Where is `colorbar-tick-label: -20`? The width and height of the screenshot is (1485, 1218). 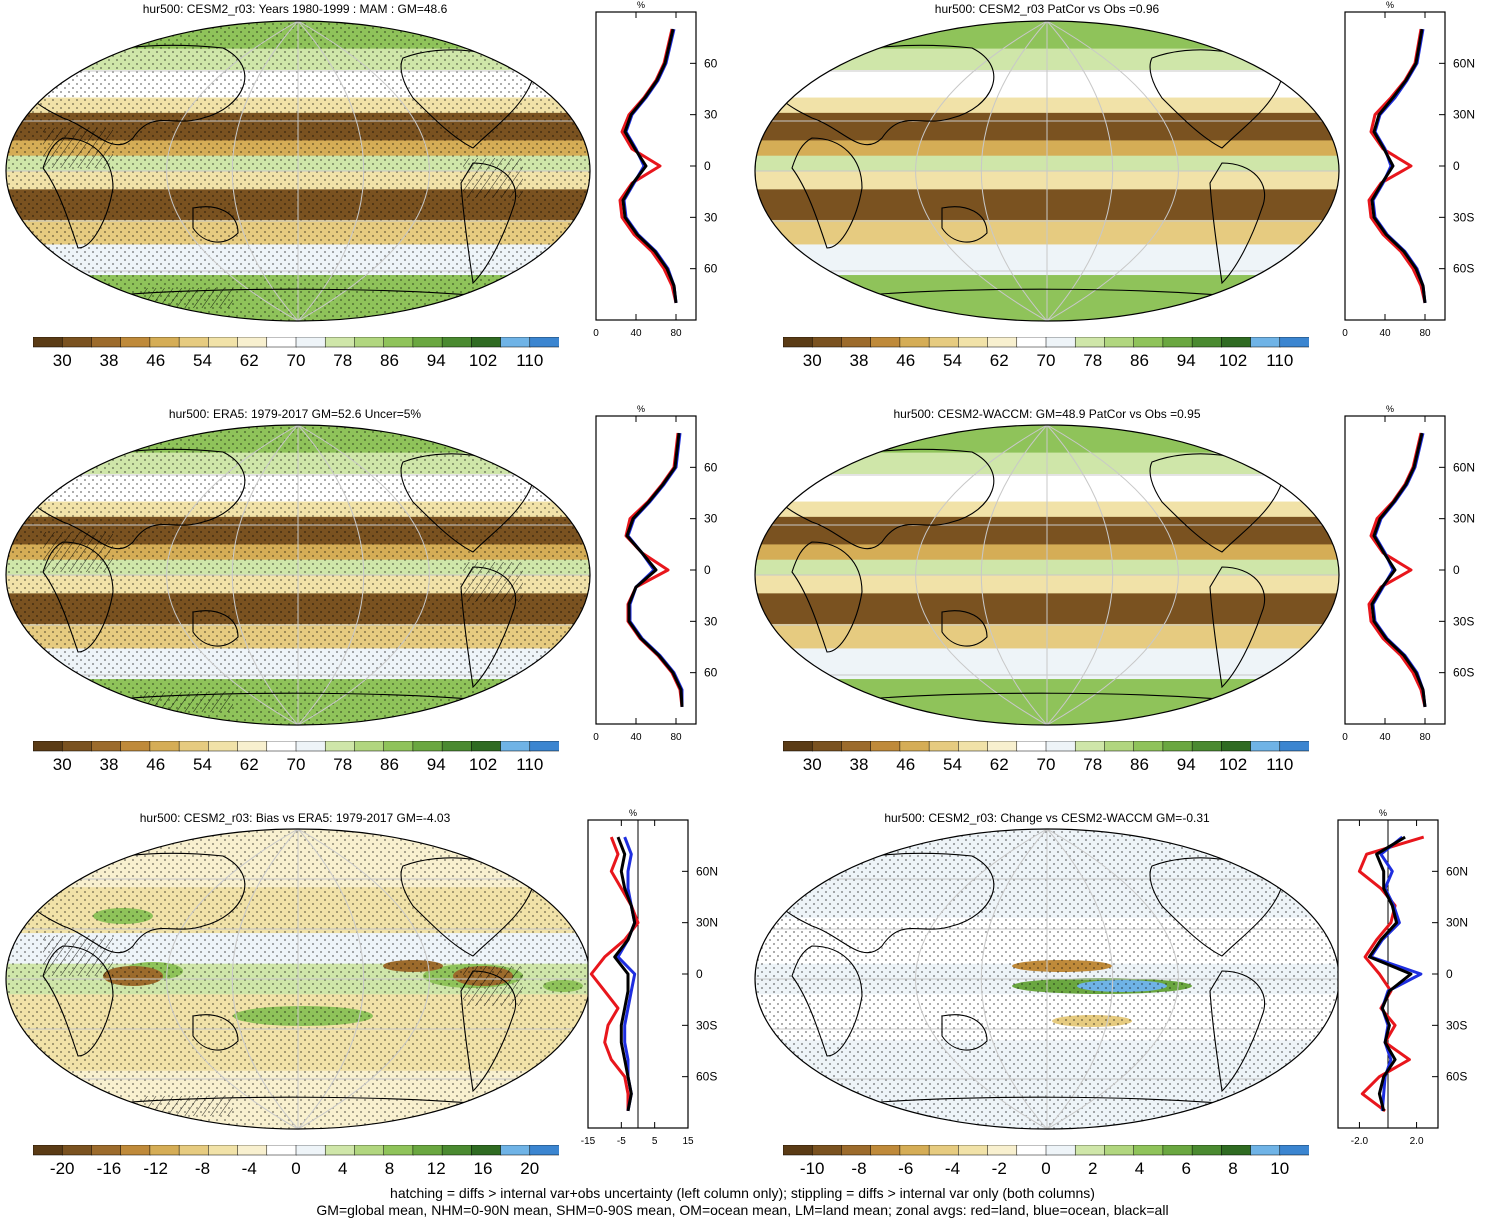
colorbar-tick-label: -20 is located at coordinates (62, 1168).